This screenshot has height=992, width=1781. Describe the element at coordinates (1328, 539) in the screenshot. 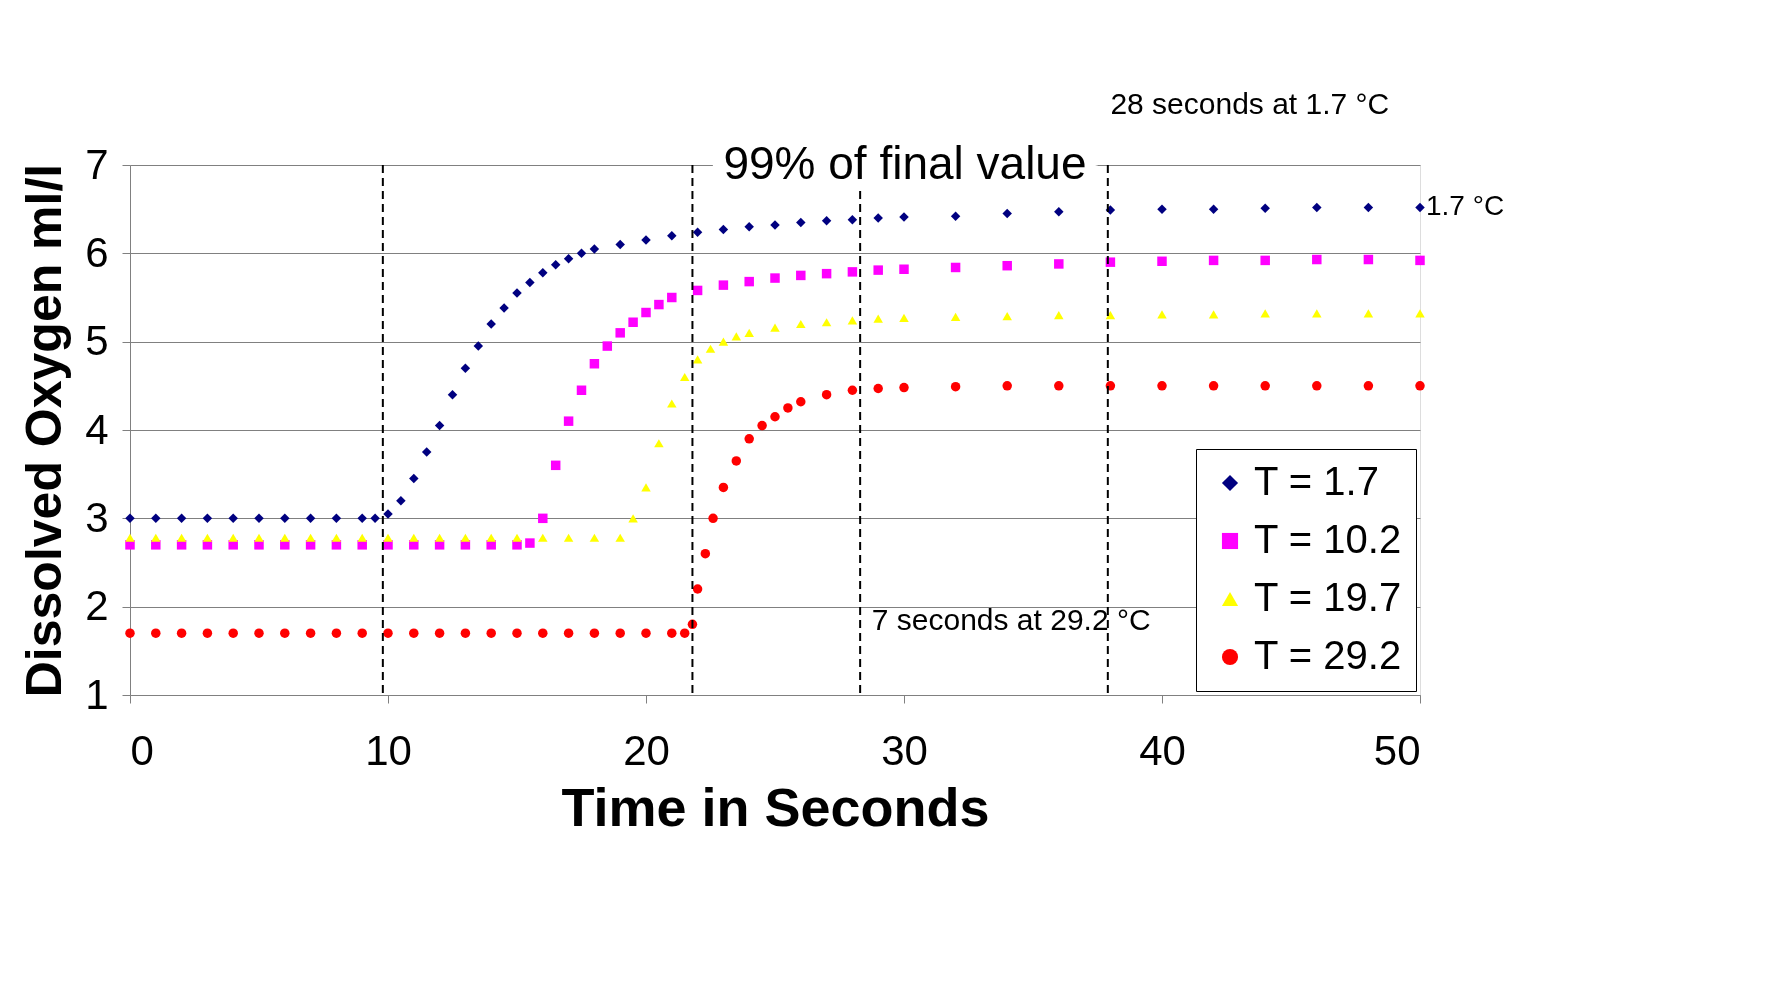

I see `legend-label: T = 10.2` at that location.